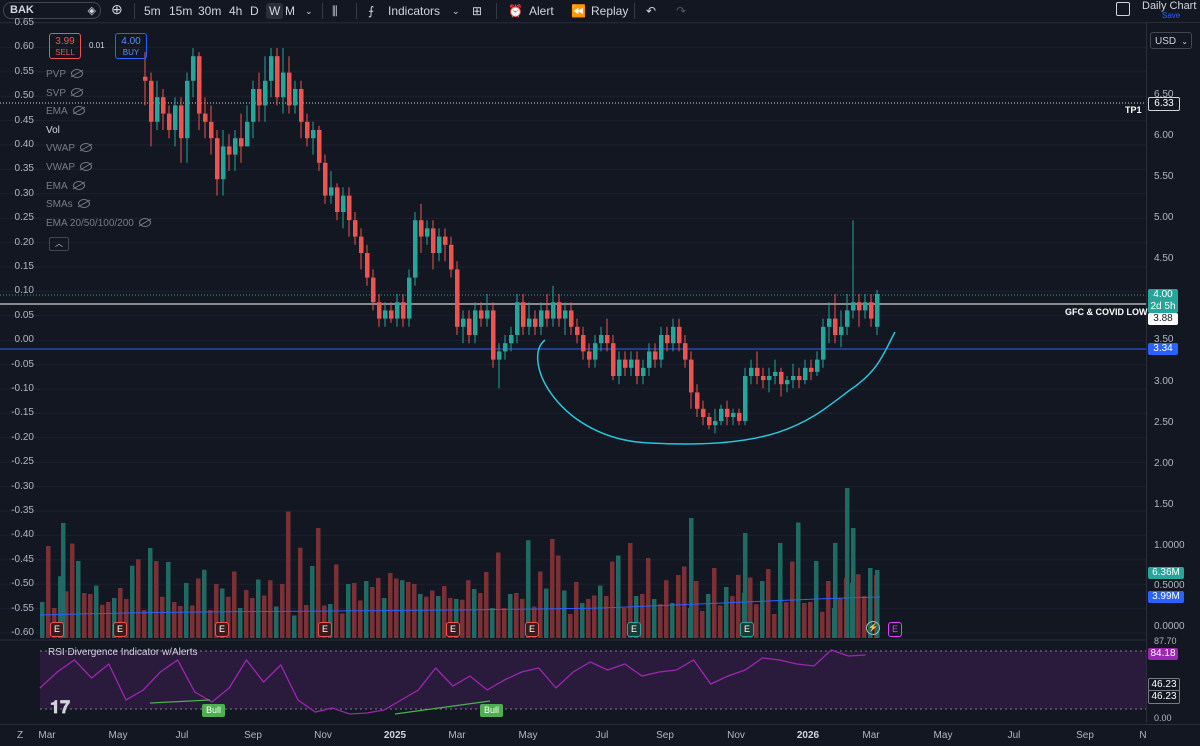 Image resolution: width=1200 pixels, height=746 pixels. What do you see at coordinates (895, 629) in the screenshot?
I see `upcoming-earnings-badge: E` at bounding box center [895, 629].